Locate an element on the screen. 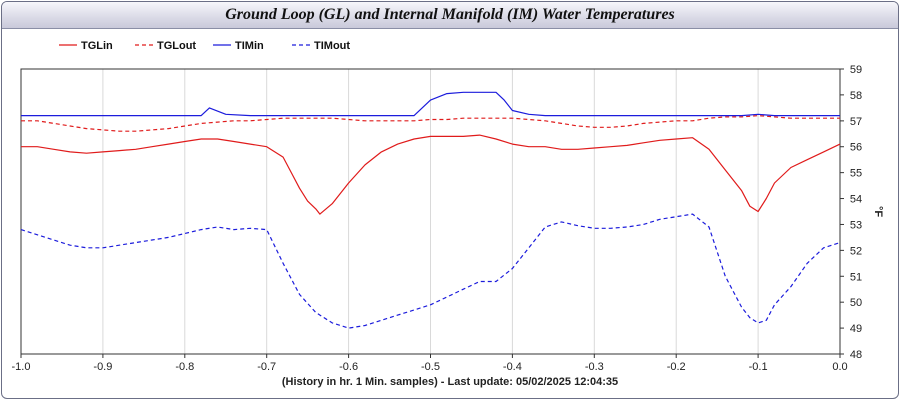 The height and width of the screenshot is (400, 900). x-tick-label-10: 0.0 is located at coordinates (839, 367).